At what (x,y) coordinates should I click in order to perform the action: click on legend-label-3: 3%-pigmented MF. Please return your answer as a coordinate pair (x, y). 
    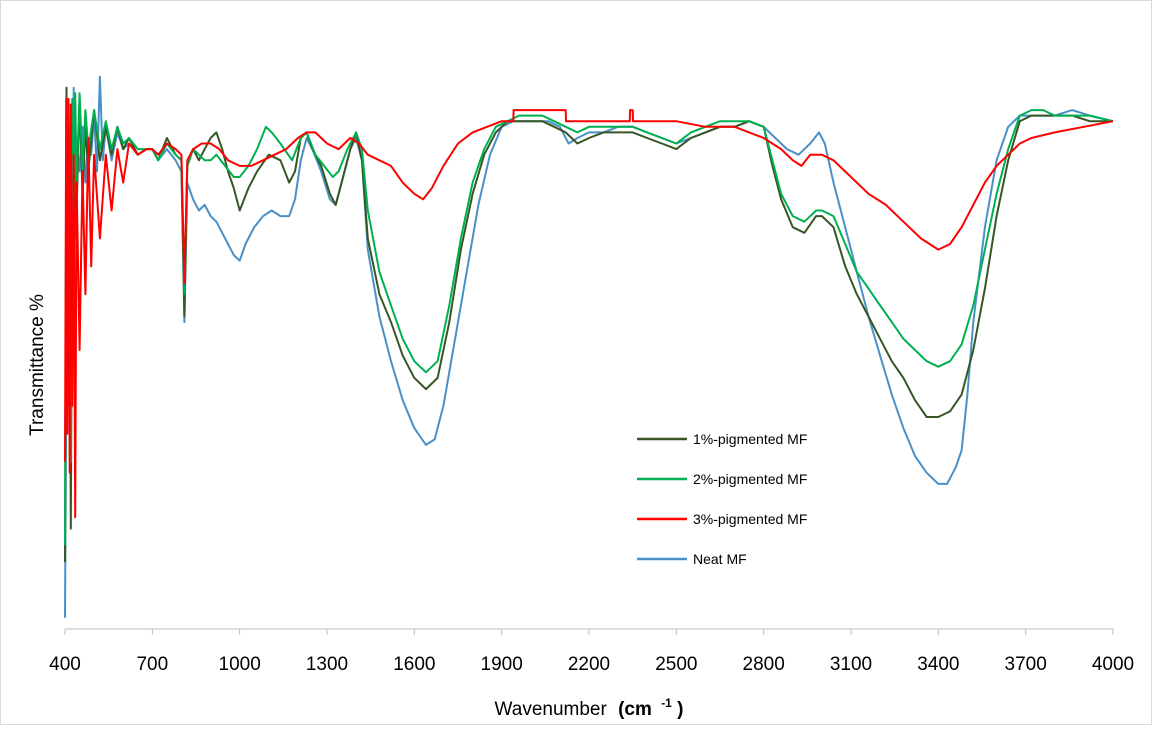
    Looking at the image, I should click on (750, 519).